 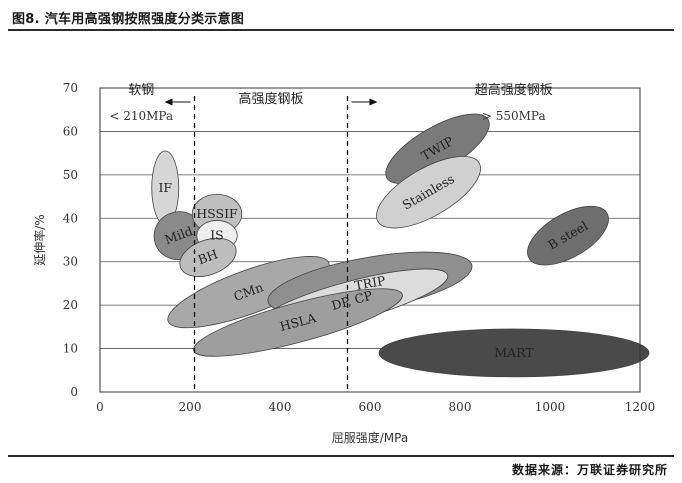 I want to click on boundary-lines, so click(x=271, y=244).